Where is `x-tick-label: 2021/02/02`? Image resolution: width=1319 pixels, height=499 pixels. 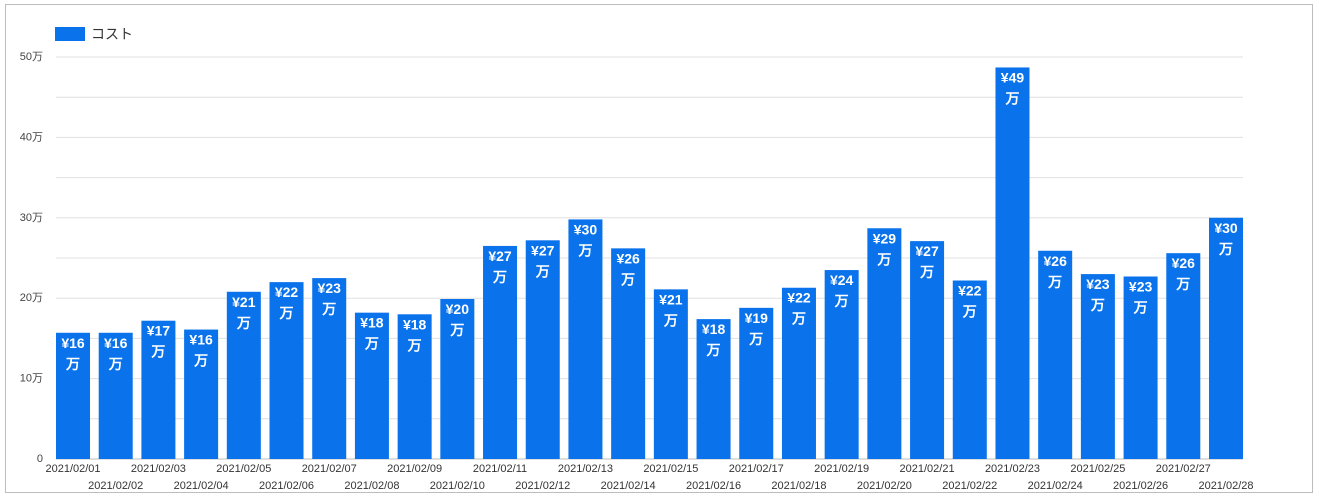 x-tick-label: 2021/02/02 is located at coordinates (115, 486).